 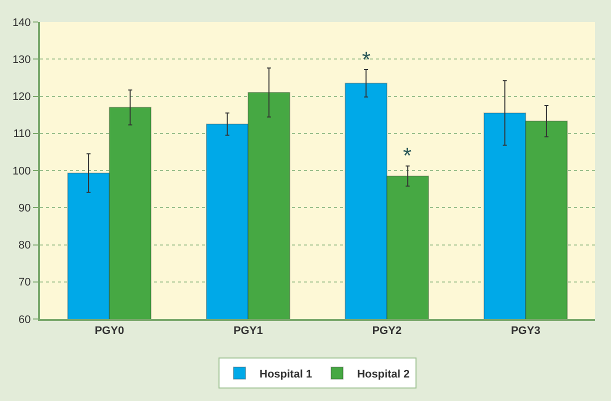 What do you see at coordinates (109, 331) in the screenshot?
I see `x-tick-label: PGY0` at bounding box center [109, 331].